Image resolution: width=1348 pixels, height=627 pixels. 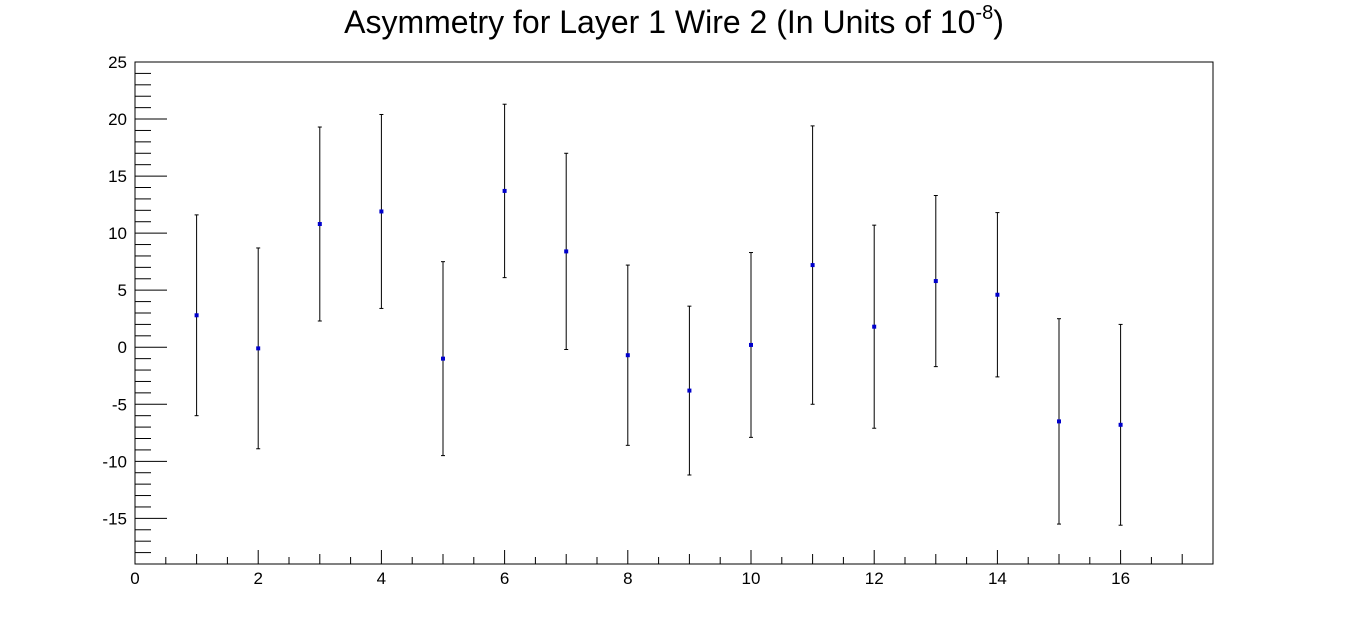 I want to click on x-tick-label: 10, so click(x=751, y=578).